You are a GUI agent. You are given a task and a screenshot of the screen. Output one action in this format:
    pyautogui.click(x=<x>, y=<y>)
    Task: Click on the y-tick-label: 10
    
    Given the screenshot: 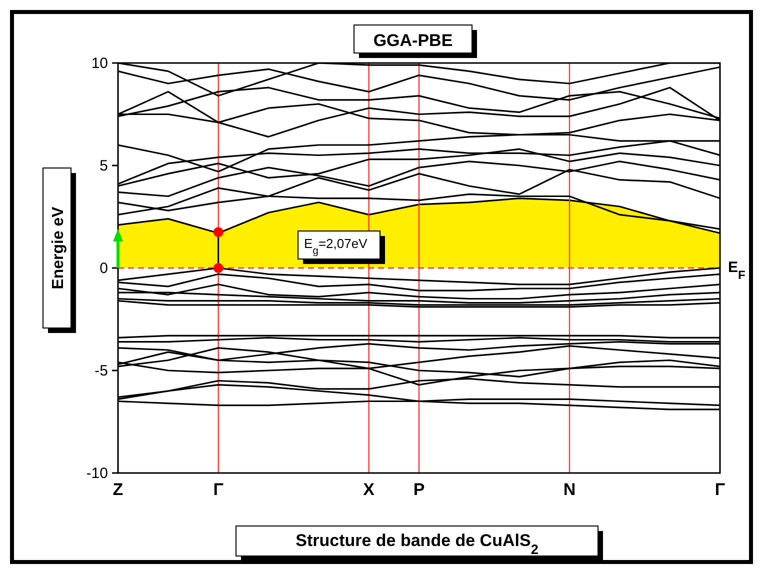 What is the action you would take?
    pyautogui.click(x=99, y=63)
    